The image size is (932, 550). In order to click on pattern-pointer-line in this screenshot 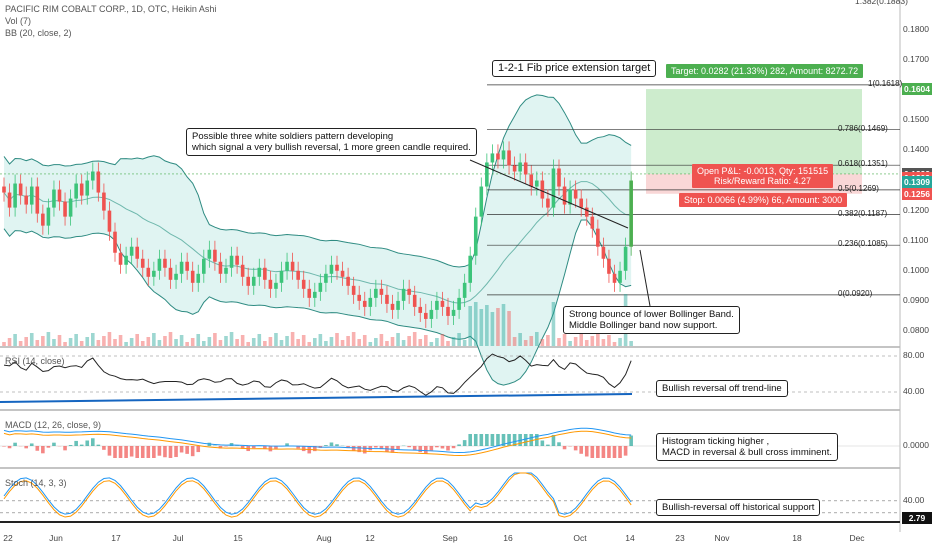, I will do `click(549, 194)`.